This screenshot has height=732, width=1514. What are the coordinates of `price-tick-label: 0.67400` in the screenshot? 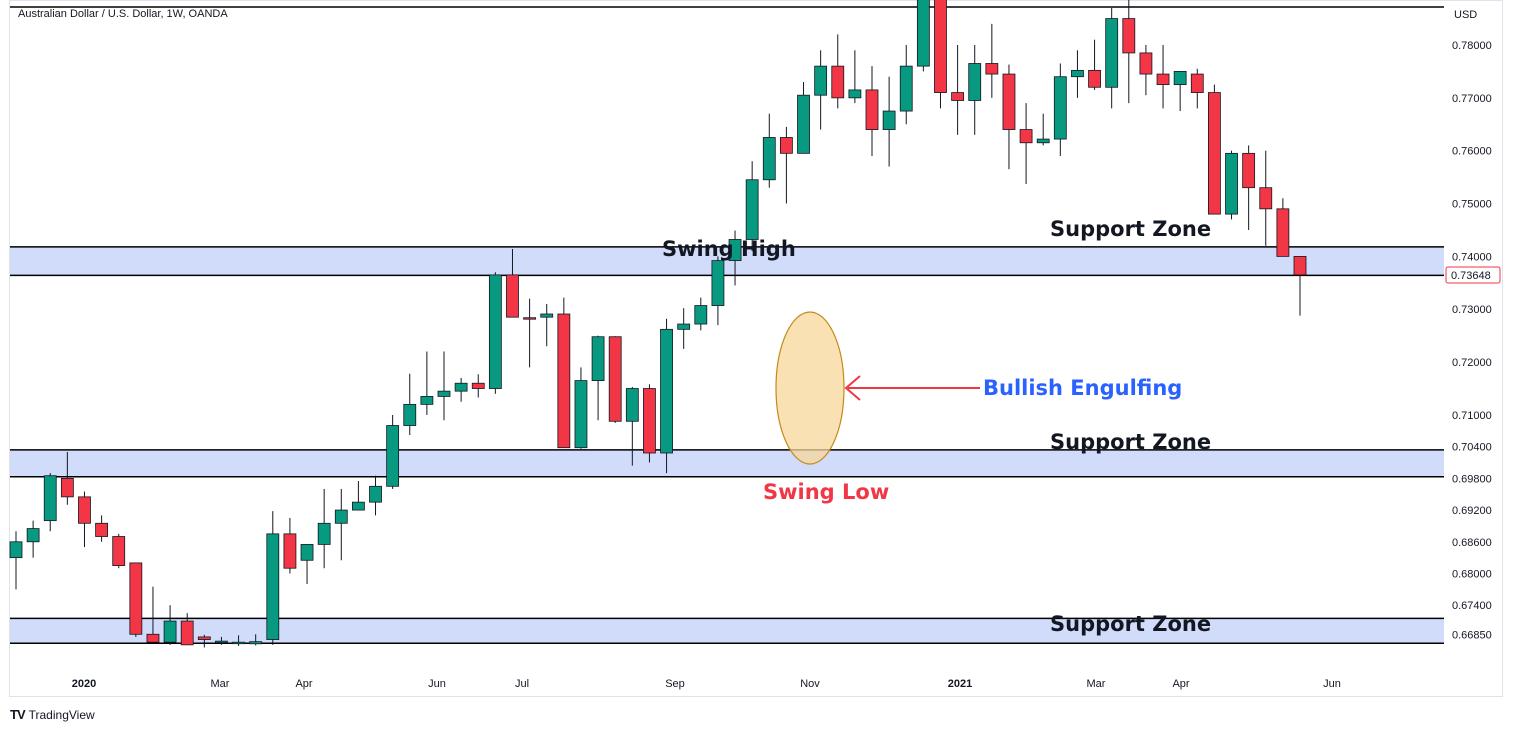 It's located at (1472, 606).